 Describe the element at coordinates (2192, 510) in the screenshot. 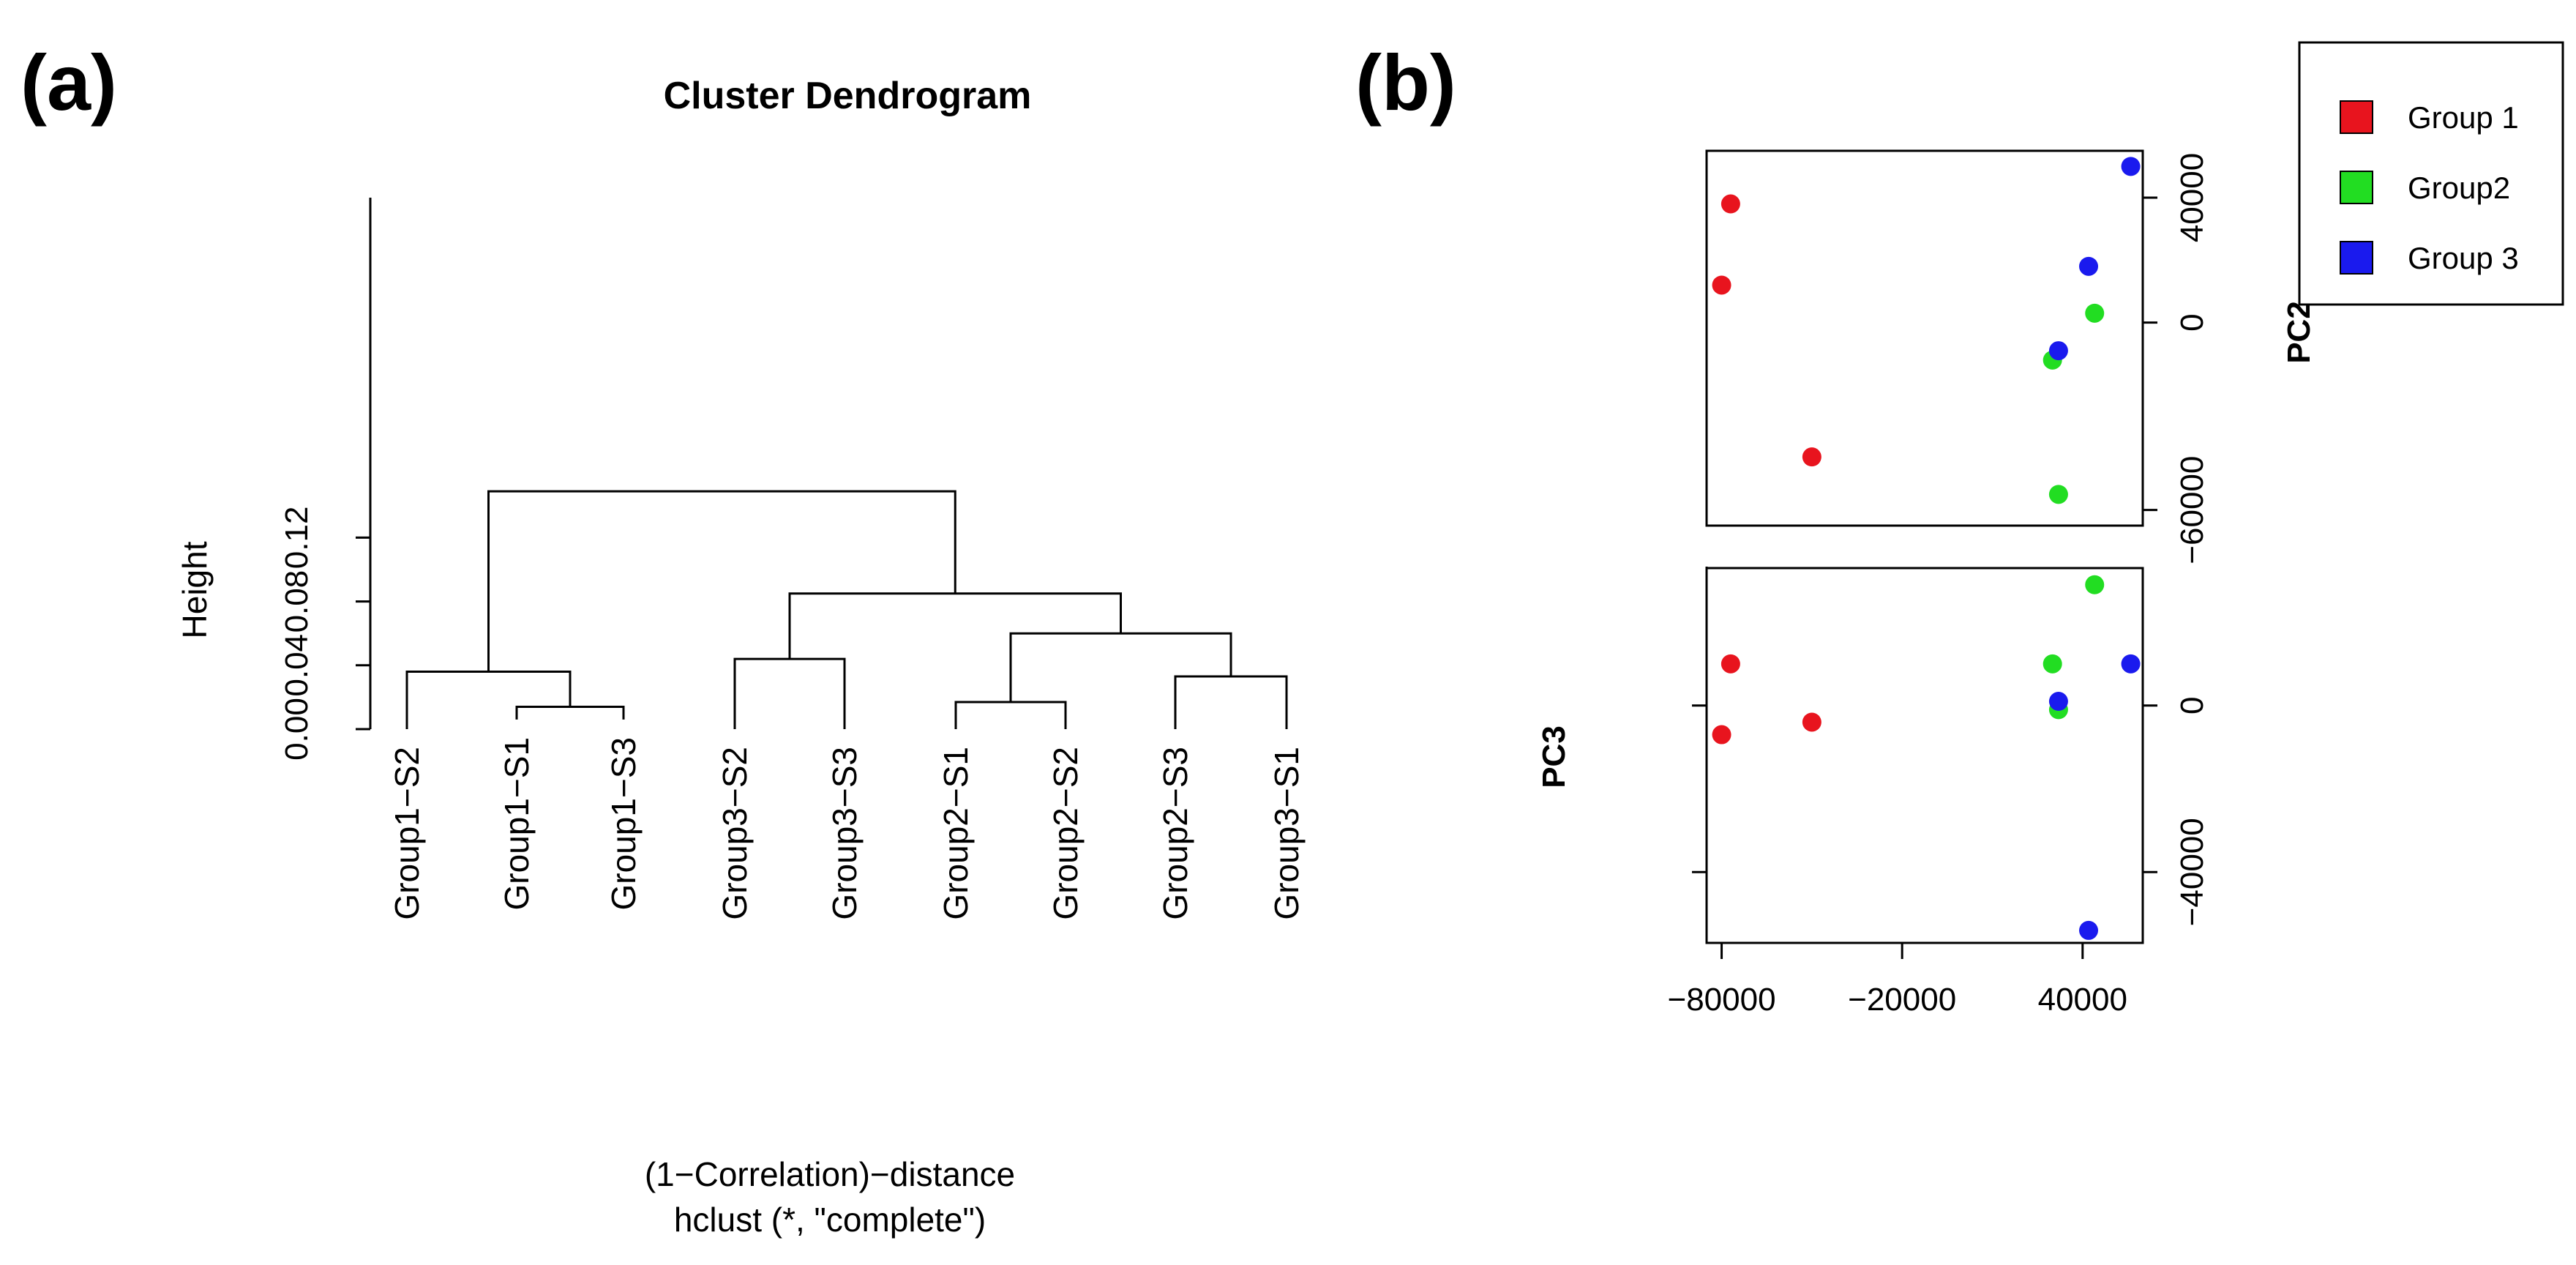

I see `pca-top-y-tick-label: −60000` at that location.